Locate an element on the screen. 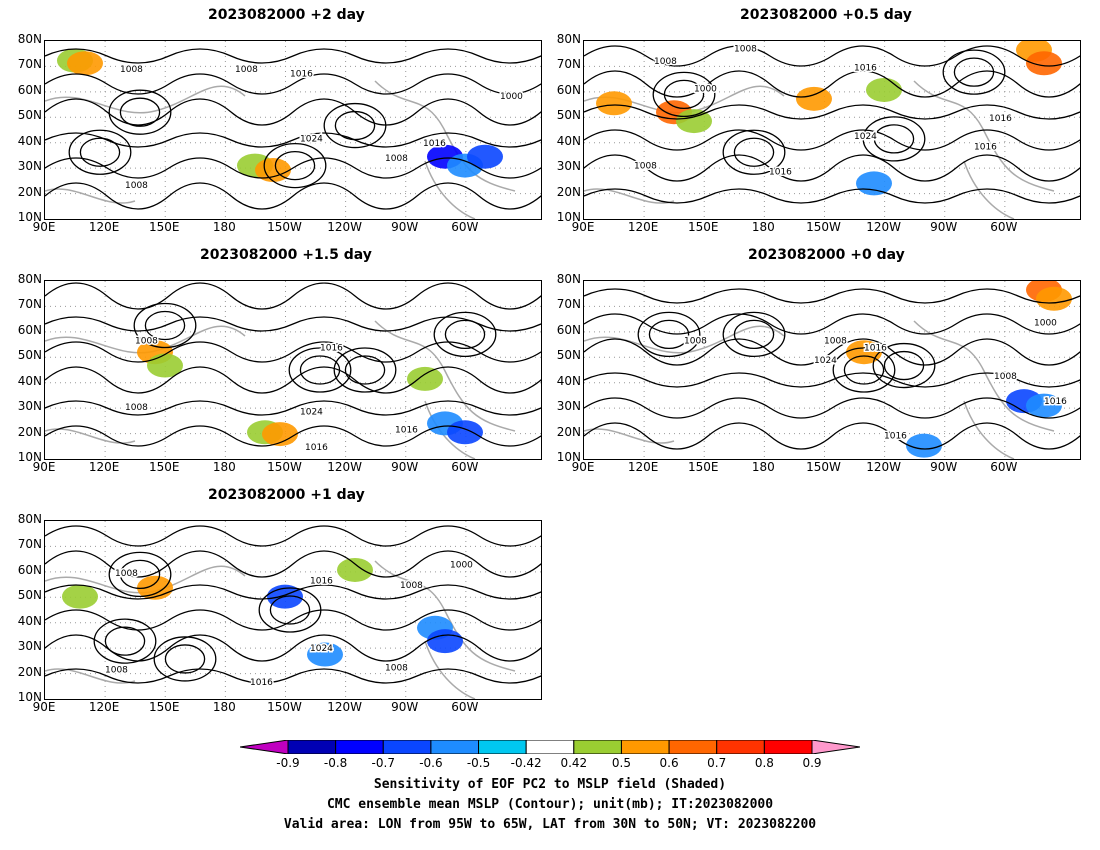 The height and width of the screenshot is (850, 1100). map-graphic: 1008 1016 1008 1000 1008 1024 1008 1016 is located at coordinates (293, 610).